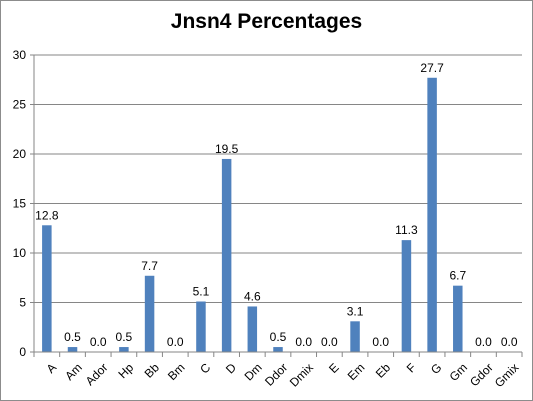  What do you see at coordinates (176, 371) in the screenshot?
I see `x-tick-label: Bm` at bounding box center [176, 371].